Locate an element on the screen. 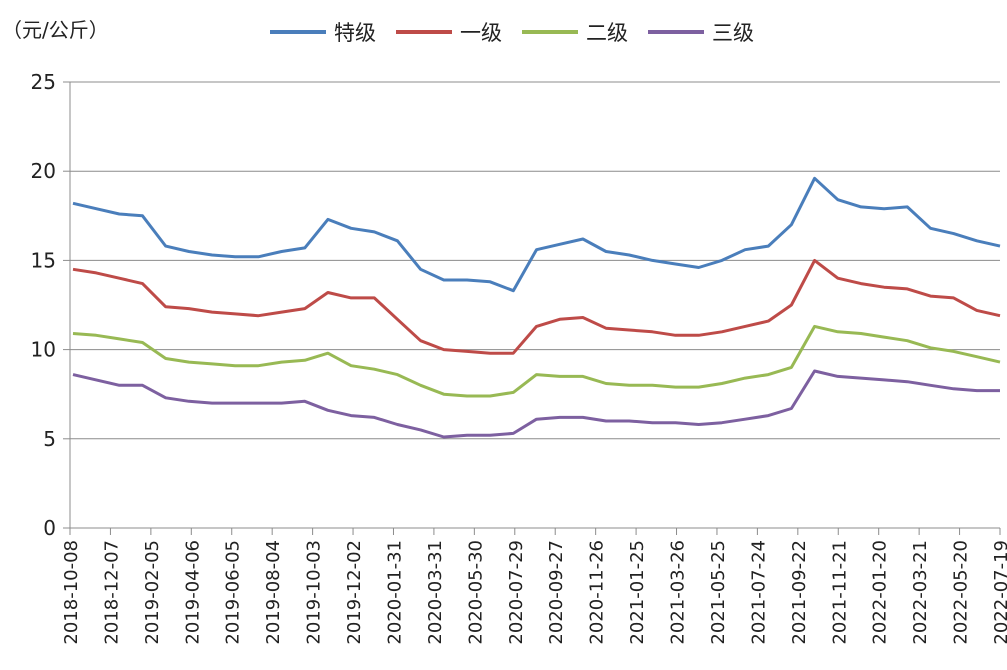 This screenshot has height=670, width=1007. x-tick-label: 2021-03-26 is located at coordinates (678, 592).